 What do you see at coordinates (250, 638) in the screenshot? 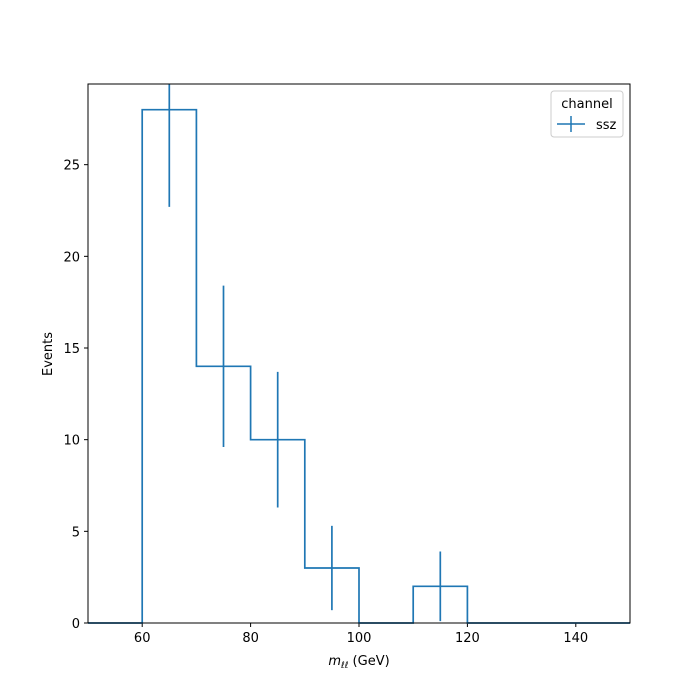
I see `x-tick-label: 80` at bounding box center [250, 638].